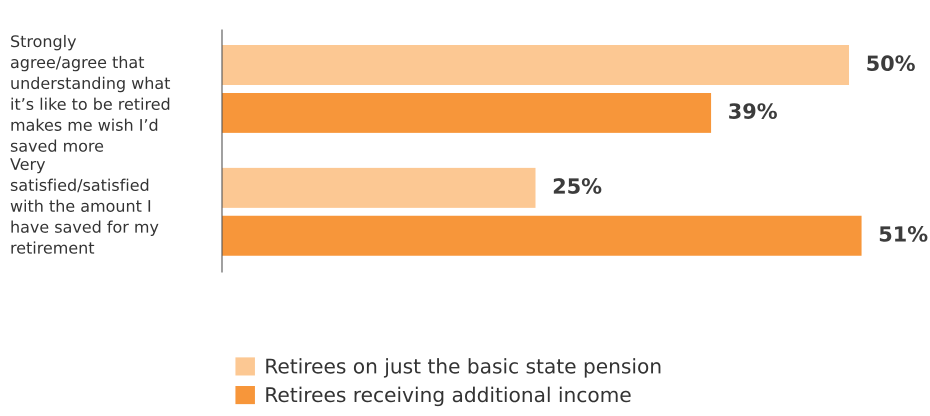  What do you see at coordinates (448, 396) in the screenshot?
I see `legend-label: Retirees receiving additional income` at bounding box center [448, 396].